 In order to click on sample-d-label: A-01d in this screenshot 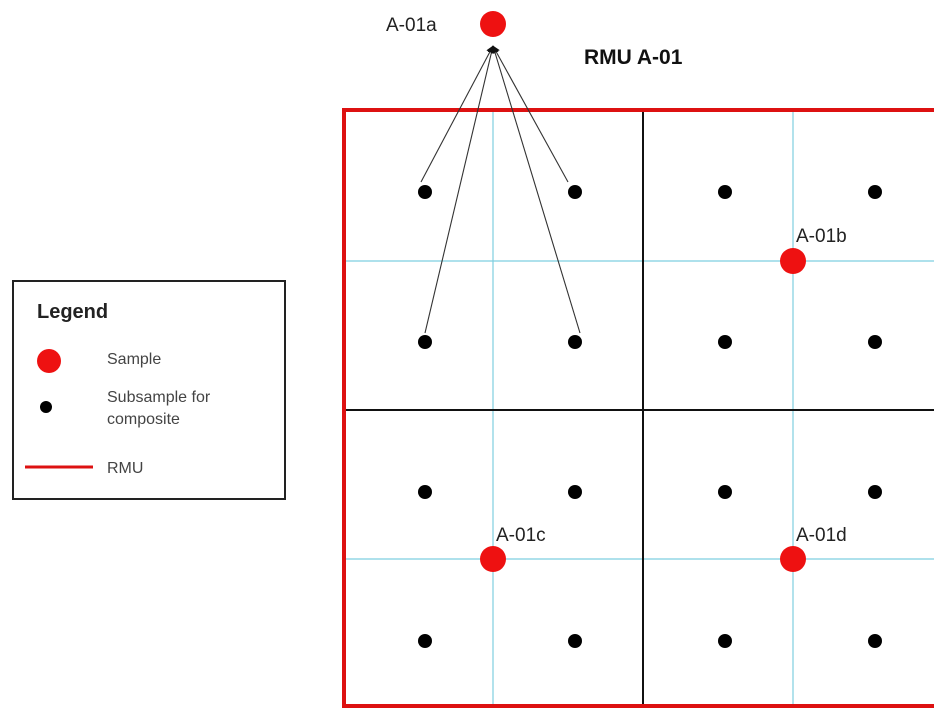, I will do `click(821, 535)`.